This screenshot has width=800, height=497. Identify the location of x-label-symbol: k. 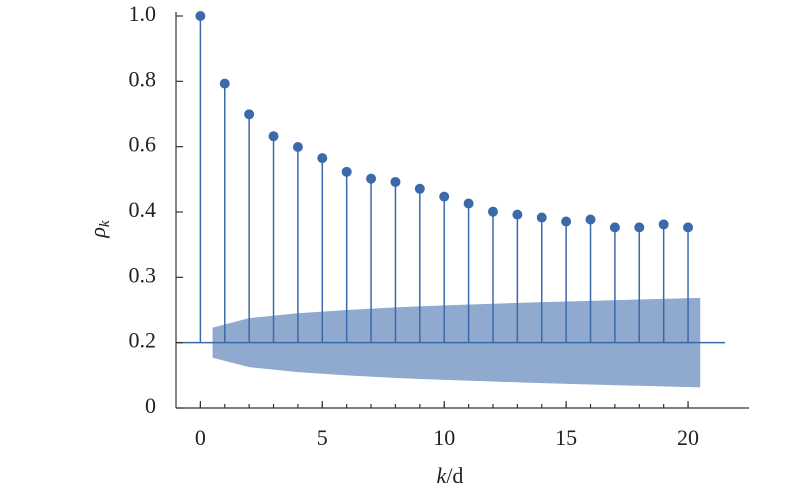
(442, 475).